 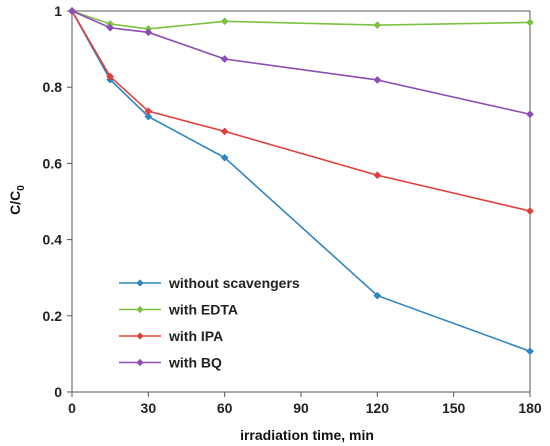 What do you see at coordinates (225, 408) in the screenshot?
I see `x-tick-label: 60` at bounding box center [225, 408].